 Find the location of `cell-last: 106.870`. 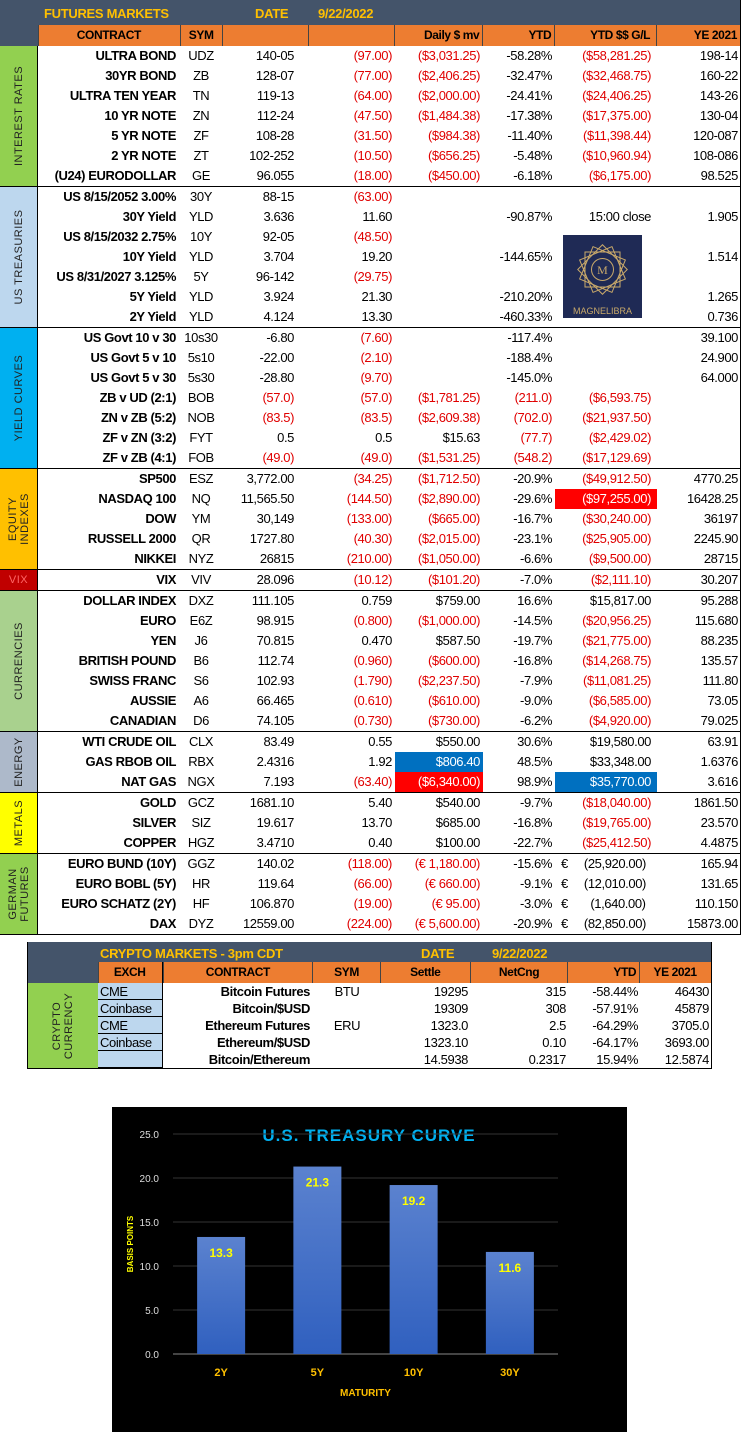

cell-last: 106.870 is located at coordinates (272, 903).